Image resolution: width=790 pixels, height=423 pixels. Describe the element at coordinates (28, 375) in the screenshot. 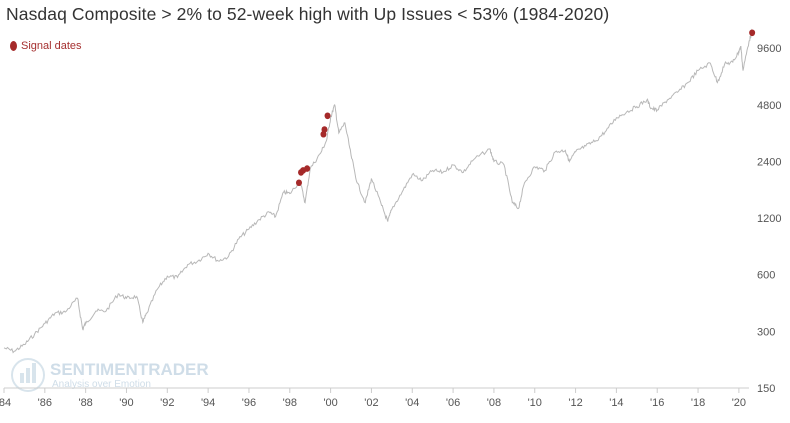

I see `bar-chart-logo-icon` at that location.